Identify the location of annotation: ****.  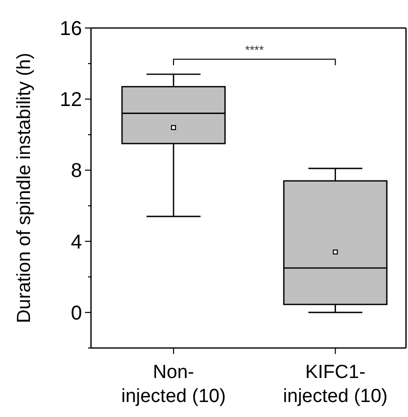
(254, 50).